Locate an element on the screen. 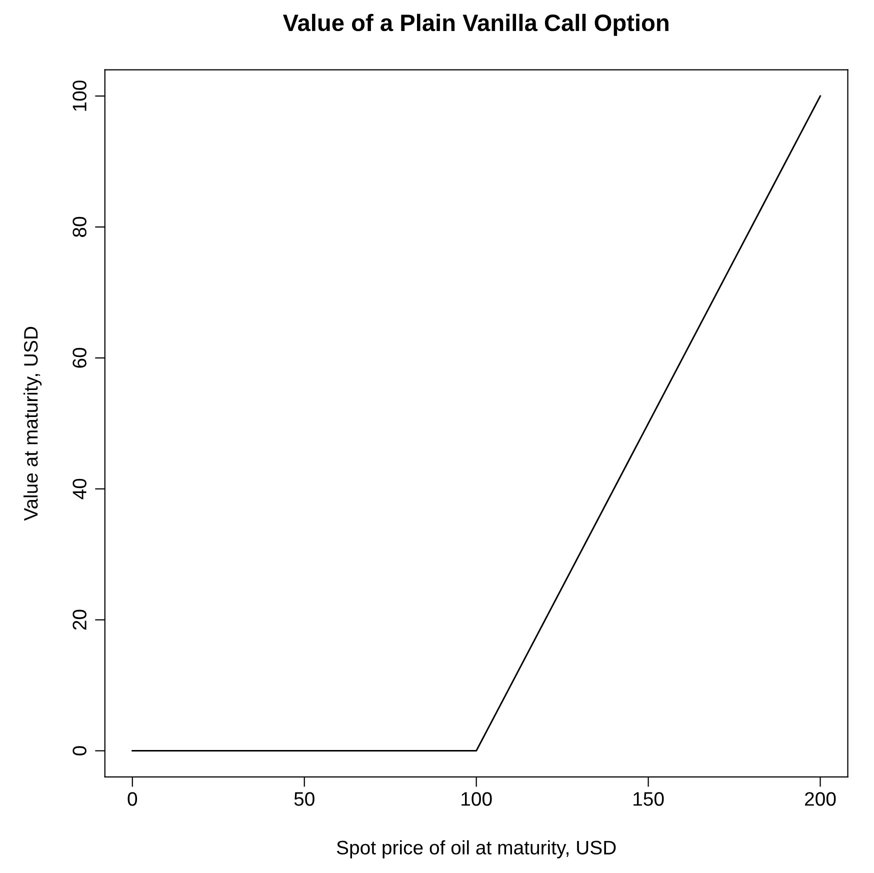  y-tick-label: 60 is located at coordinates (79, 358).